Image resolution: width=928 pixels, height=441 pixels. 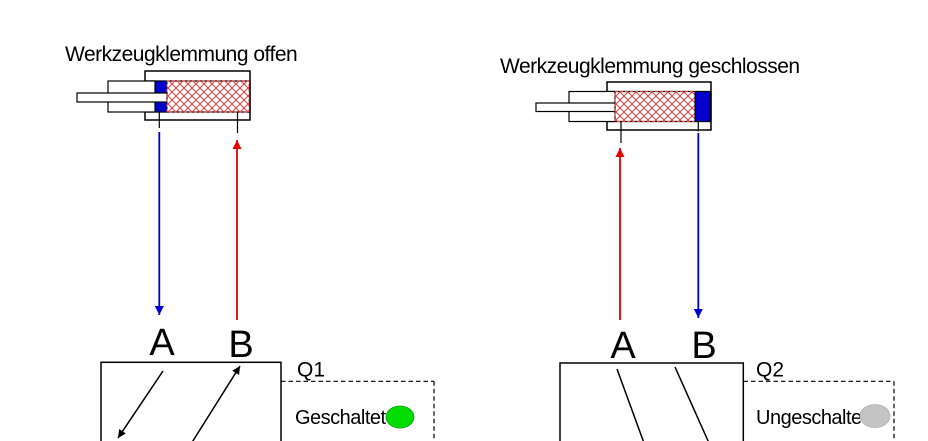 I want to click on right-status-lamp-off, so click(x=875, y=416).